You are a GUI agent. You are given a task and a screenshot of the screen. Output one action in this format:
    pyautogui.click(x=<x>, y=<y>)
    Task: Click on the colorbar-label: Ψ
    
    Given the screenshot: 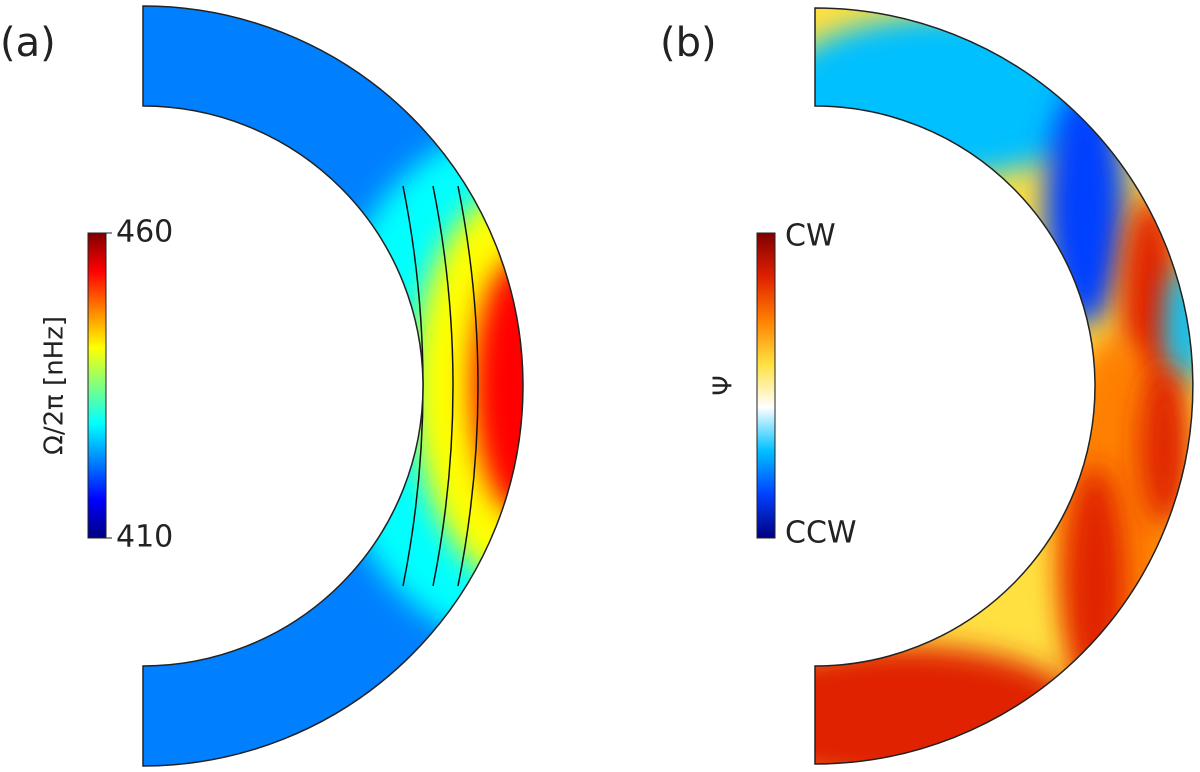 What is the action you would take?
    pyautogui.click(x=724, y=385)
    